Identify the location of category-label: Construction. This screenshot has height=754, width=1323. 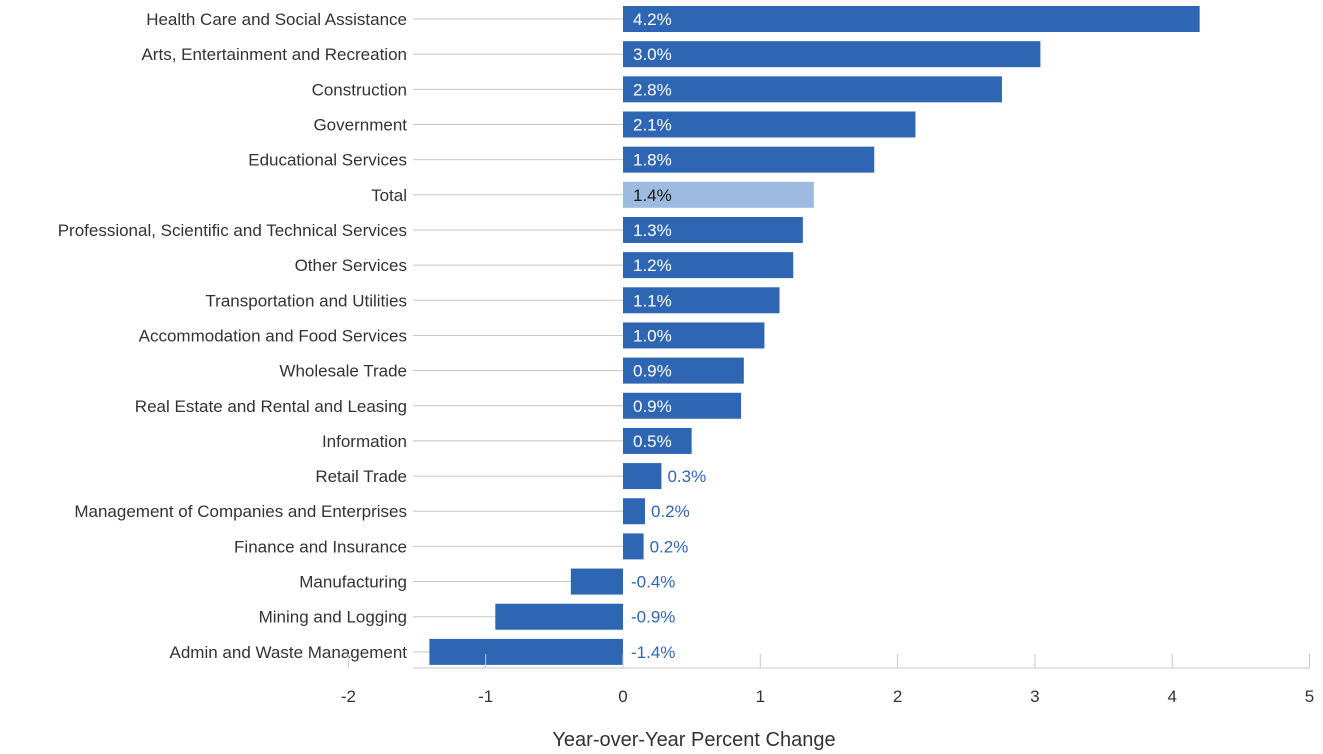
(359, 89).